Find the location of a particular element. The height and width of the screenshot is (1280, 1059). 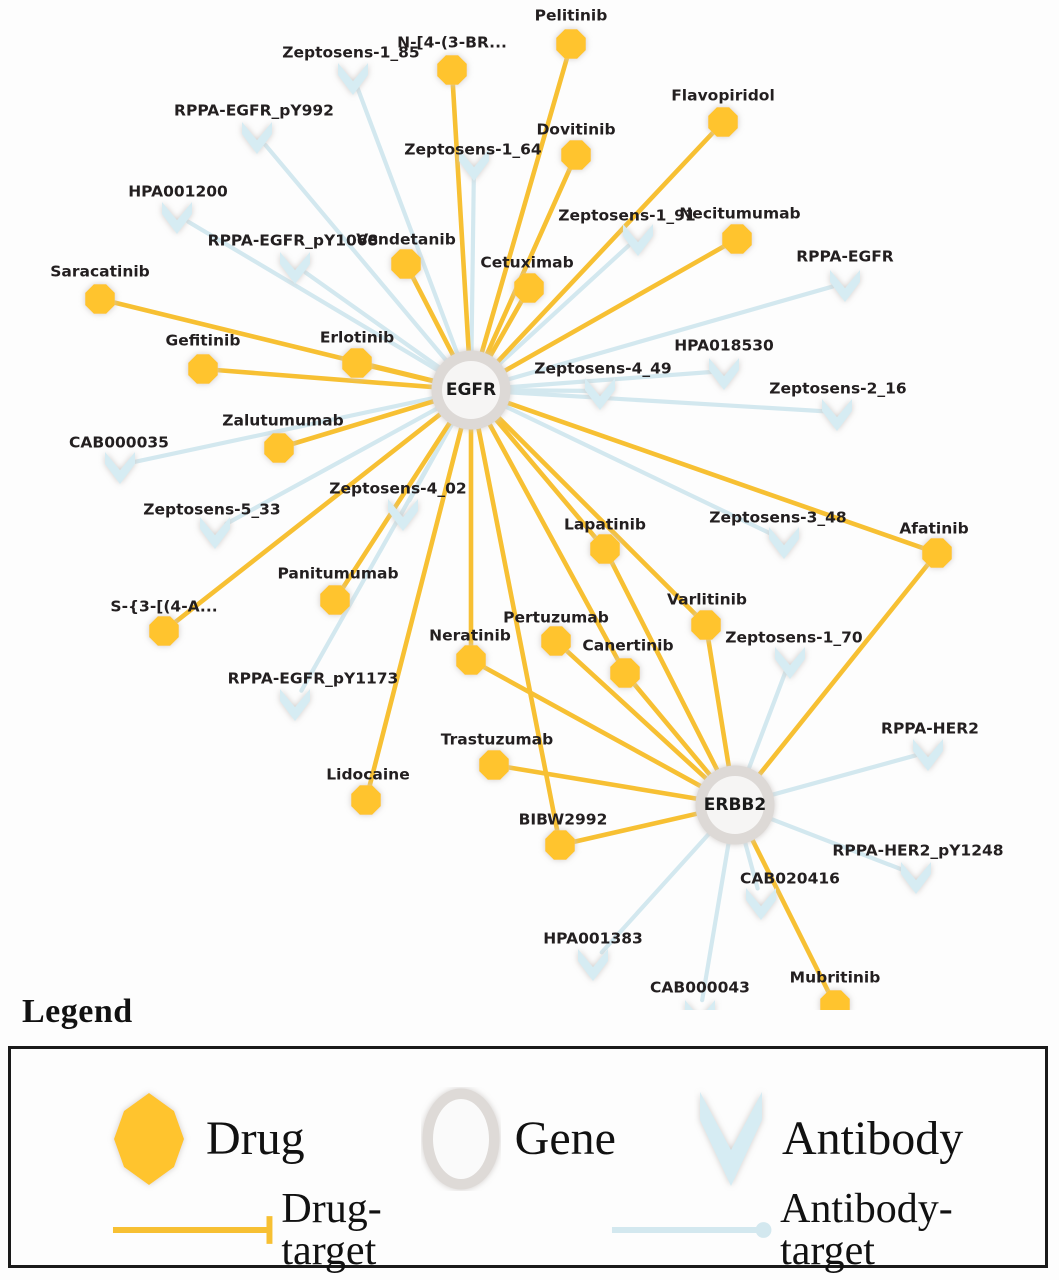

antibody-node-label: Zeptosens-1_85 is located at coordinates (350, 53).